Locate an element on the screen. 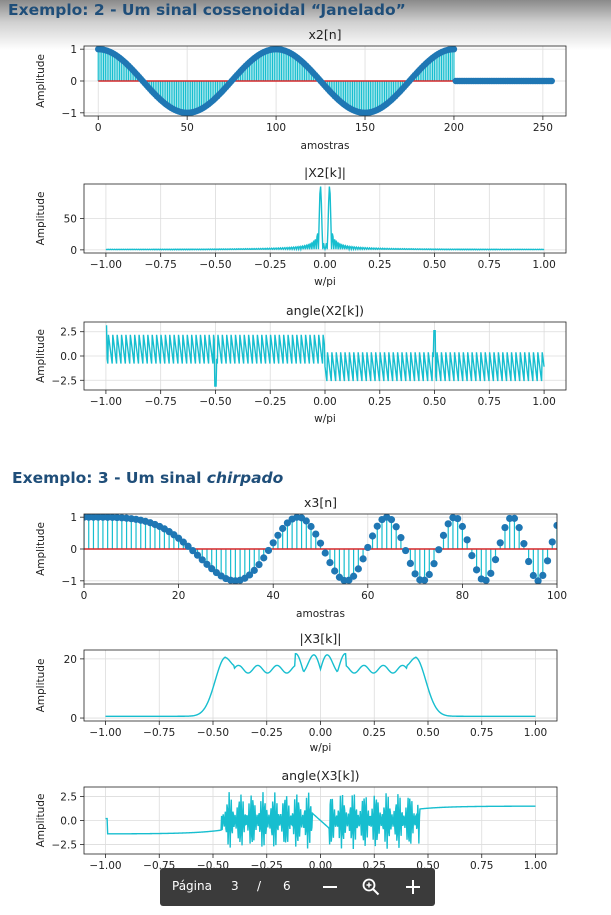 This screenshot has height=915, width=611. x-tick-label: 0.00 is located at coordinates (324, 402).